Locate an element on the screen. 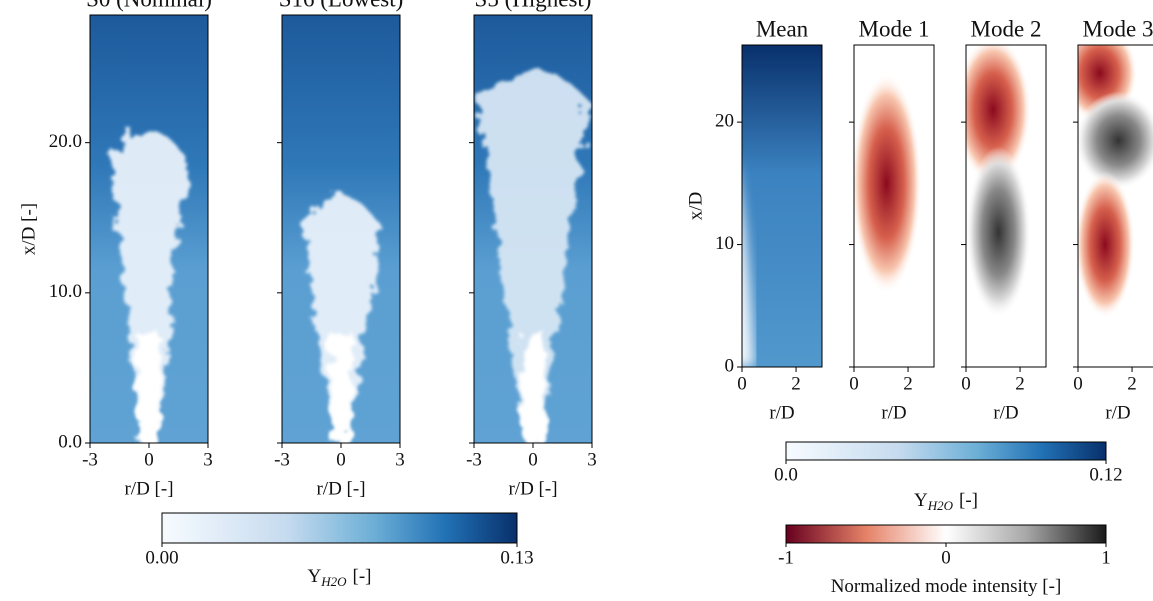 The width and height of the screenshot is (1153, 601). y-tick-label: 10 is located at coordinates (724, 243).